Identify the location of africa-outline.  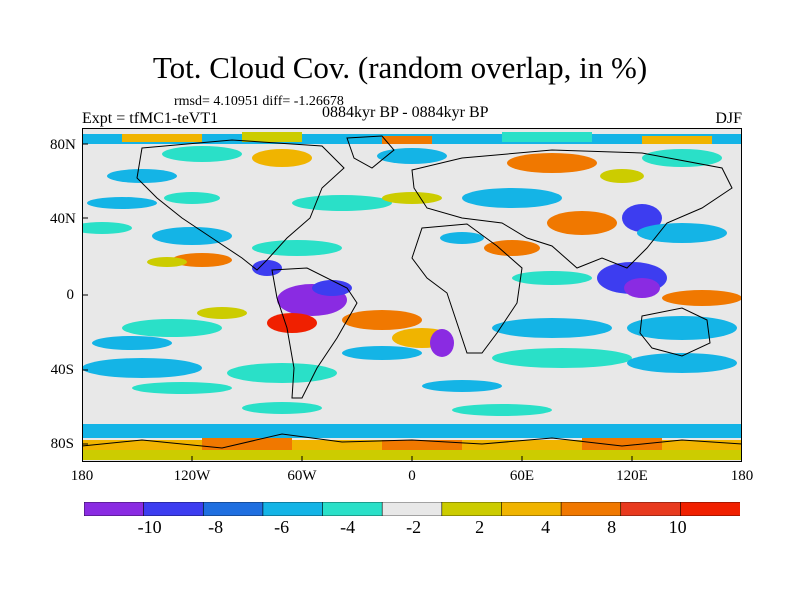
(467, 288).